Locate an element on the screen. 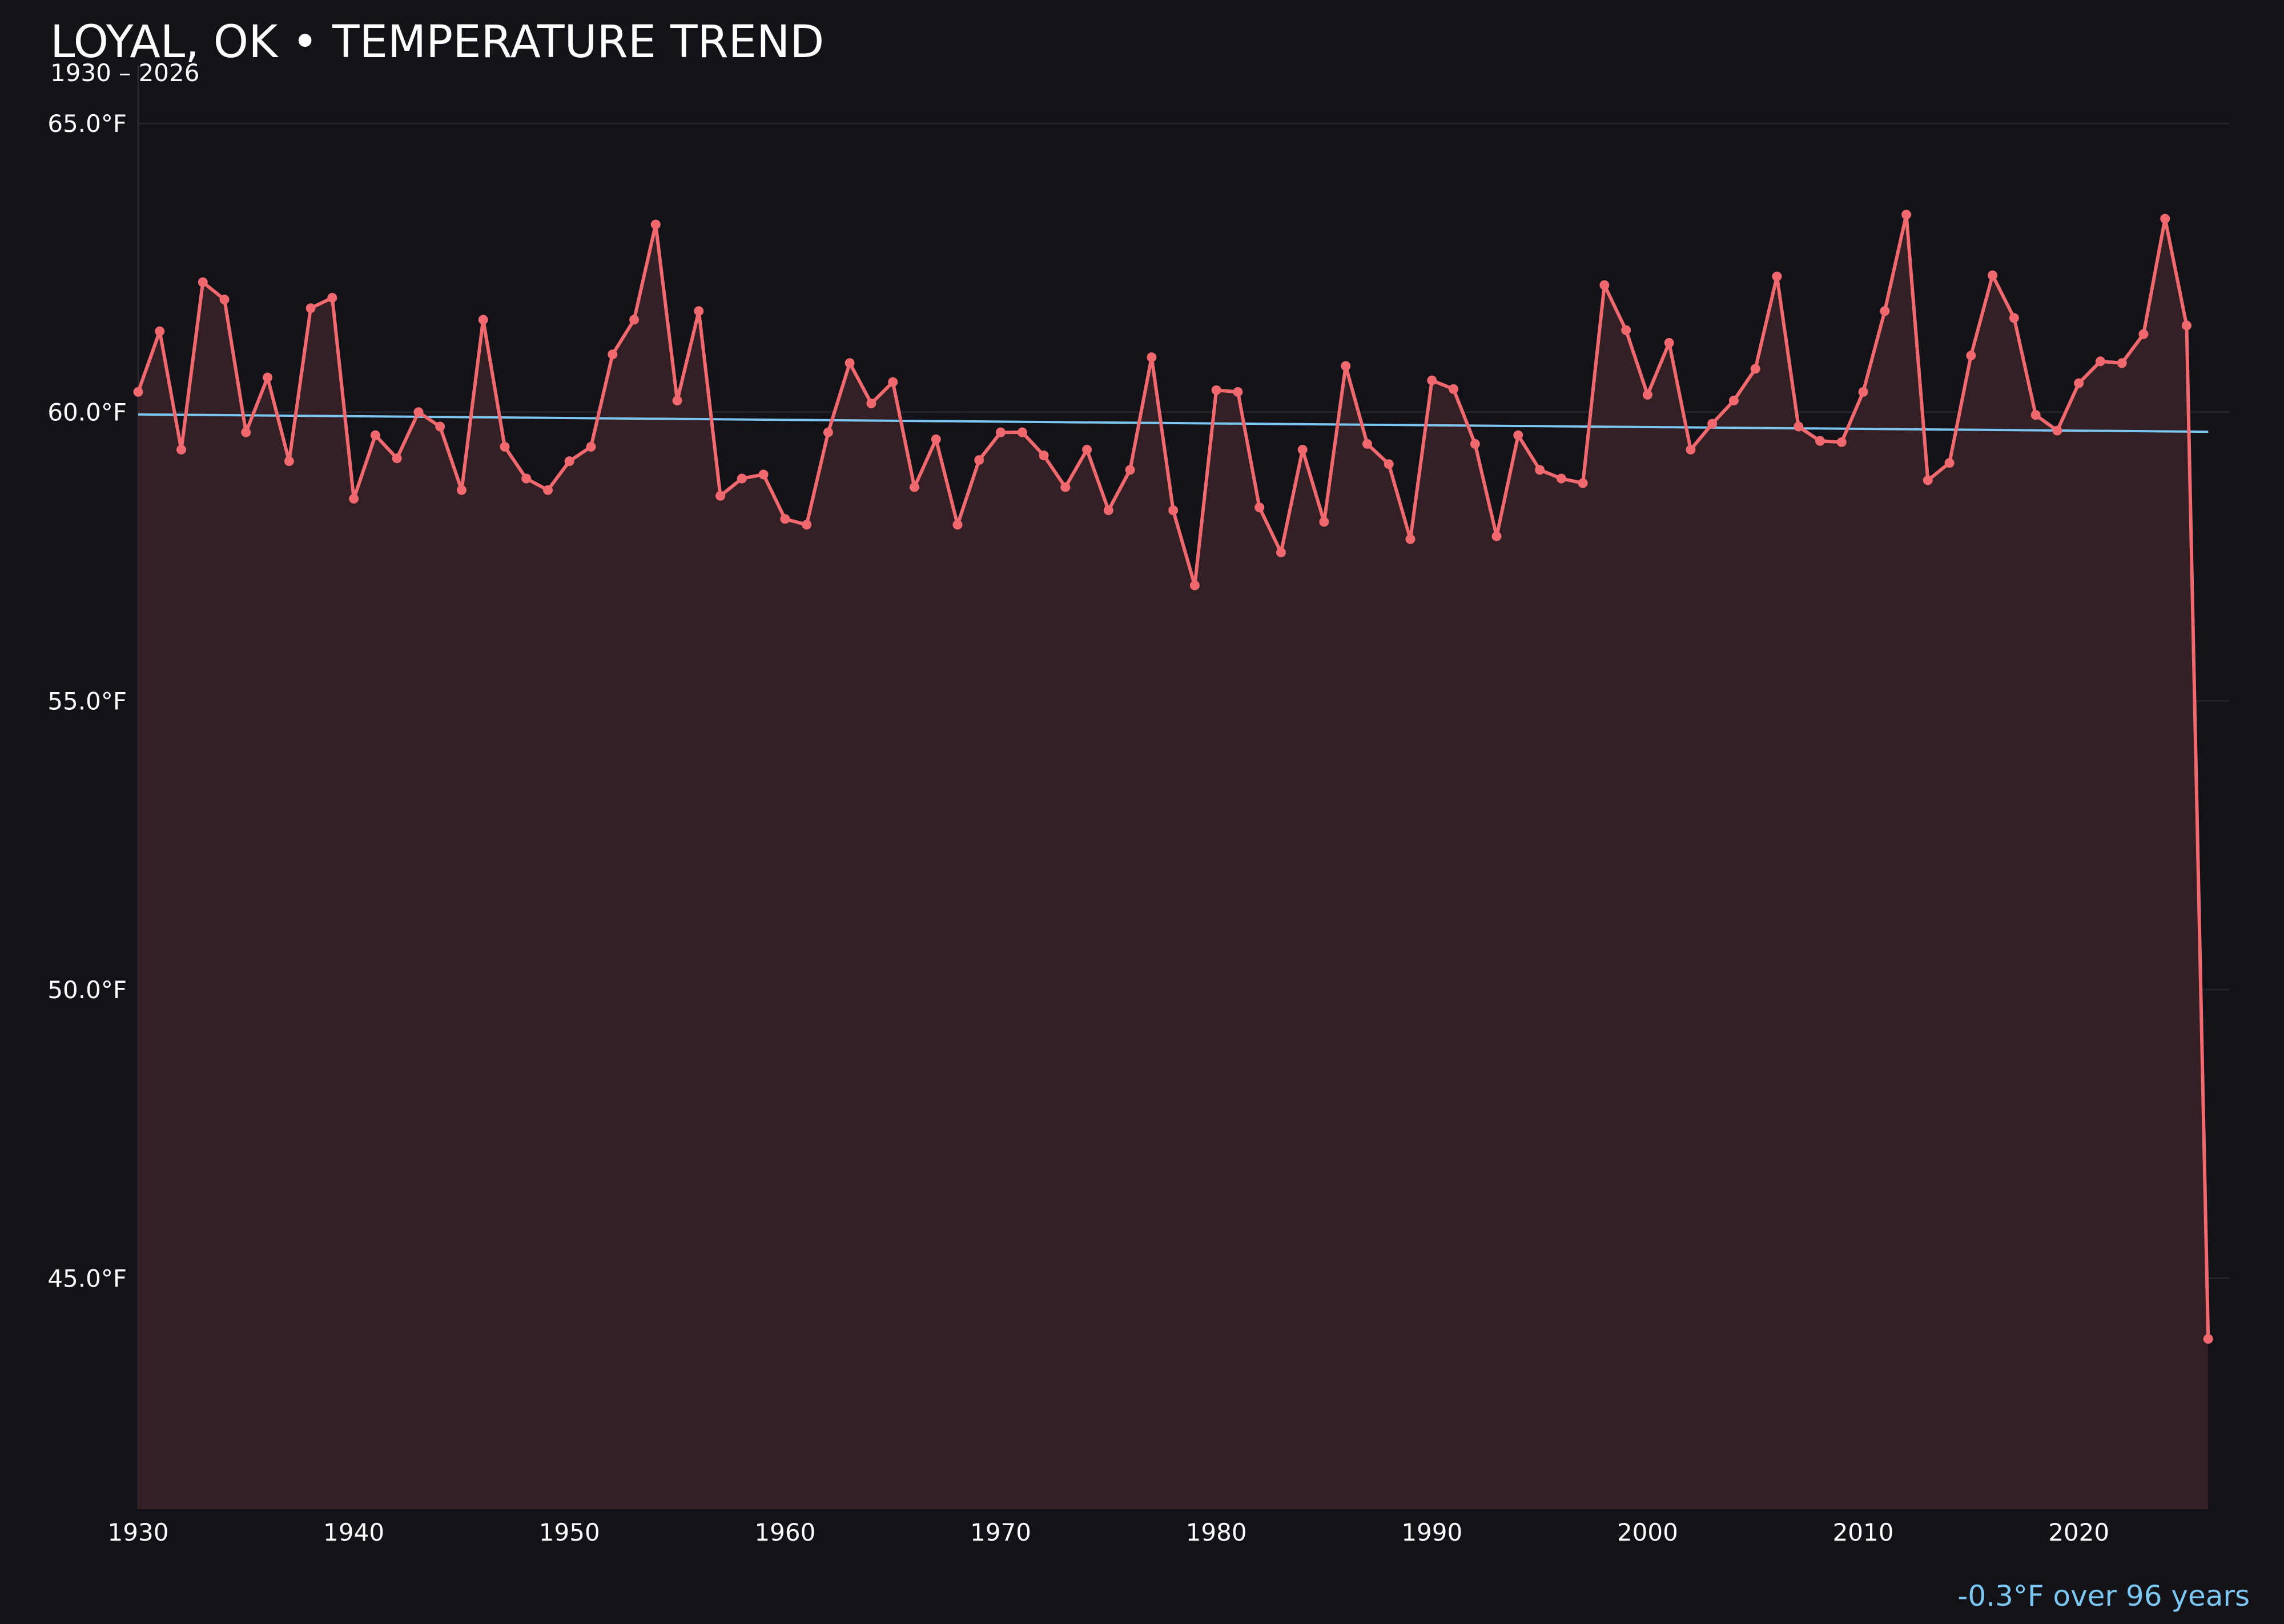  x-tick-label: 2000 is located at coordinates (1647, 1532).